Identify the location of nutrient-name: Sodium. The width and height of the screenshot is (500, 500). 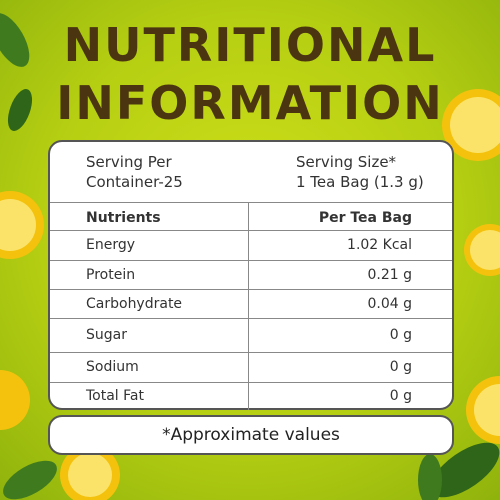
(112, 367).